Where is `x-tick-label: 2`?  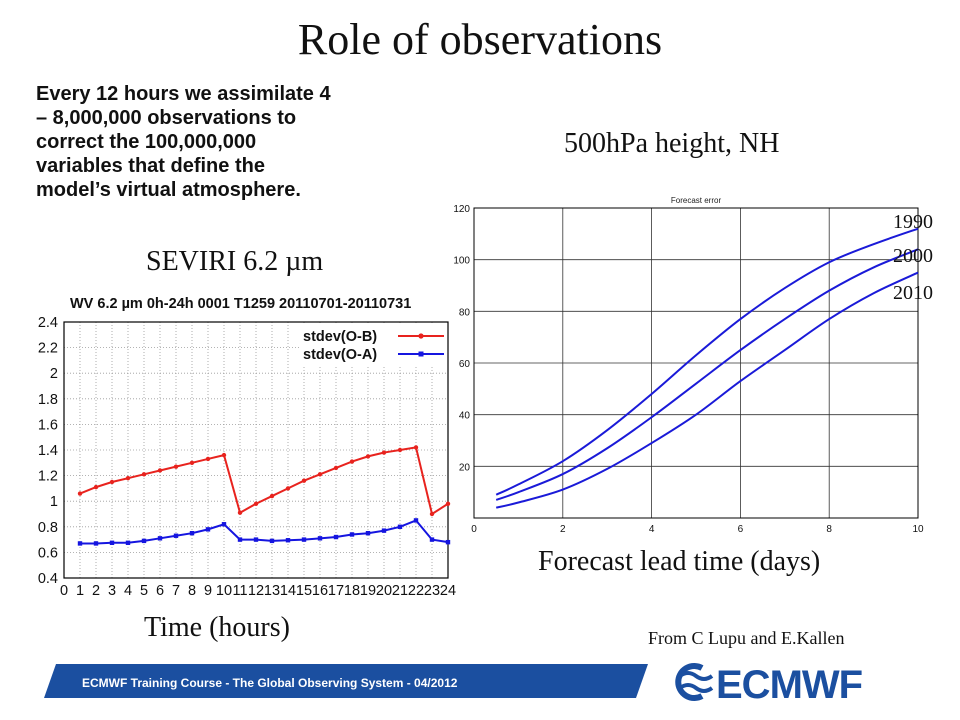 x-tick-label: 2 is located at coordinates (563, 529).